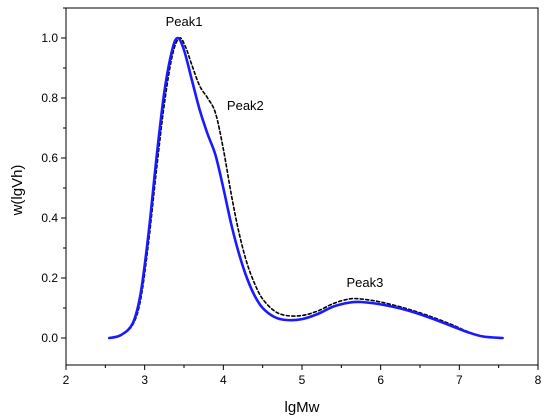 Image resolution: width=550 pixels, height=419 pixels. I want to click on x-tick-label: 4, so click(223, 380).